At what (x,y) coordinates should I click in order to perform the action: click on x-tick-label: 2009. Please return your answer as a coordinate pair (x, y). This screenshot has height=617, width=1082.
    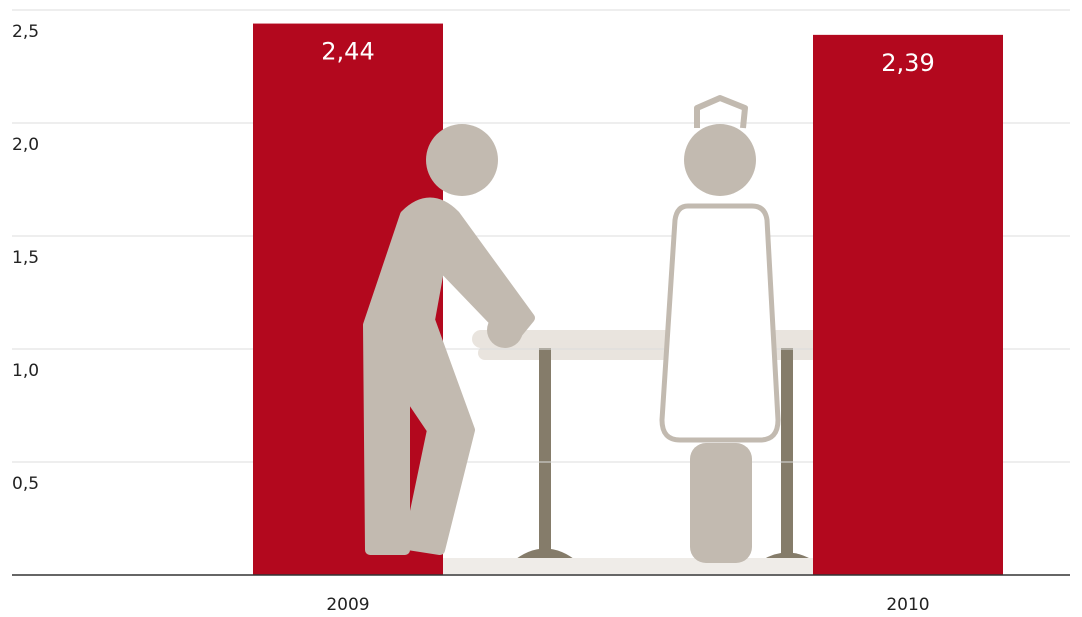
    Looking at the image, I should click on (347, 605).